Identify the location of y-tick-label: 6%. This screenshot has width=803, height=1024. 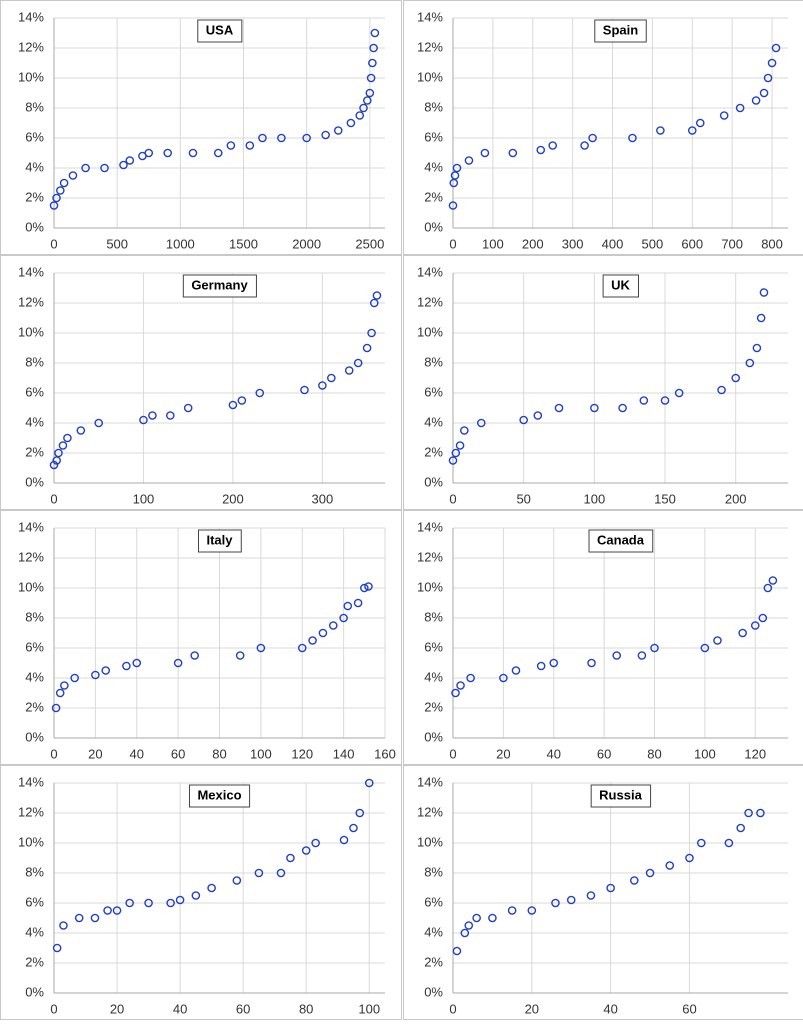
(433, 901).